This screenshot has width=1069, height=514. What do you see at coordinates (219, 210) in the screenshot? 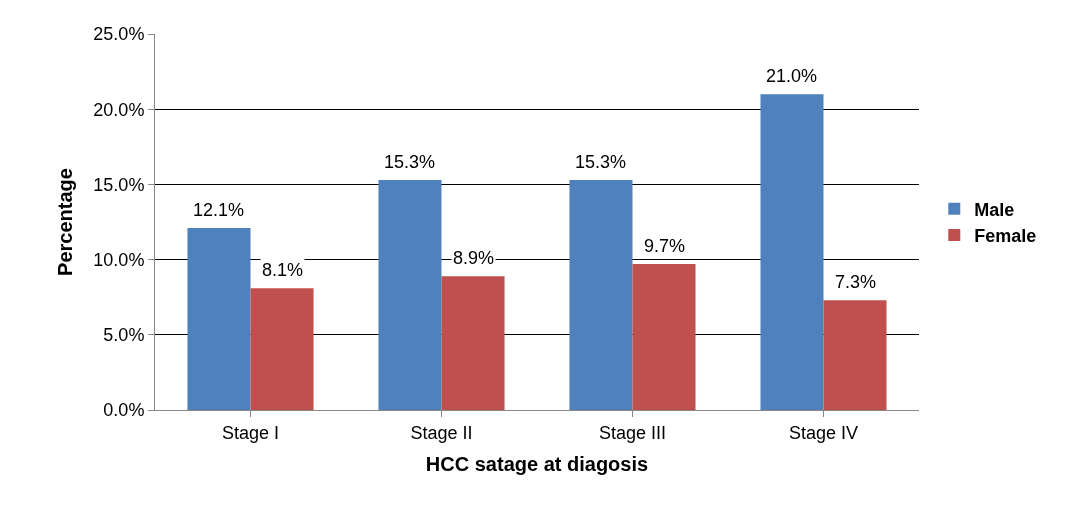
I see `data-label: 12.1%` at bounding box center [219, 210].